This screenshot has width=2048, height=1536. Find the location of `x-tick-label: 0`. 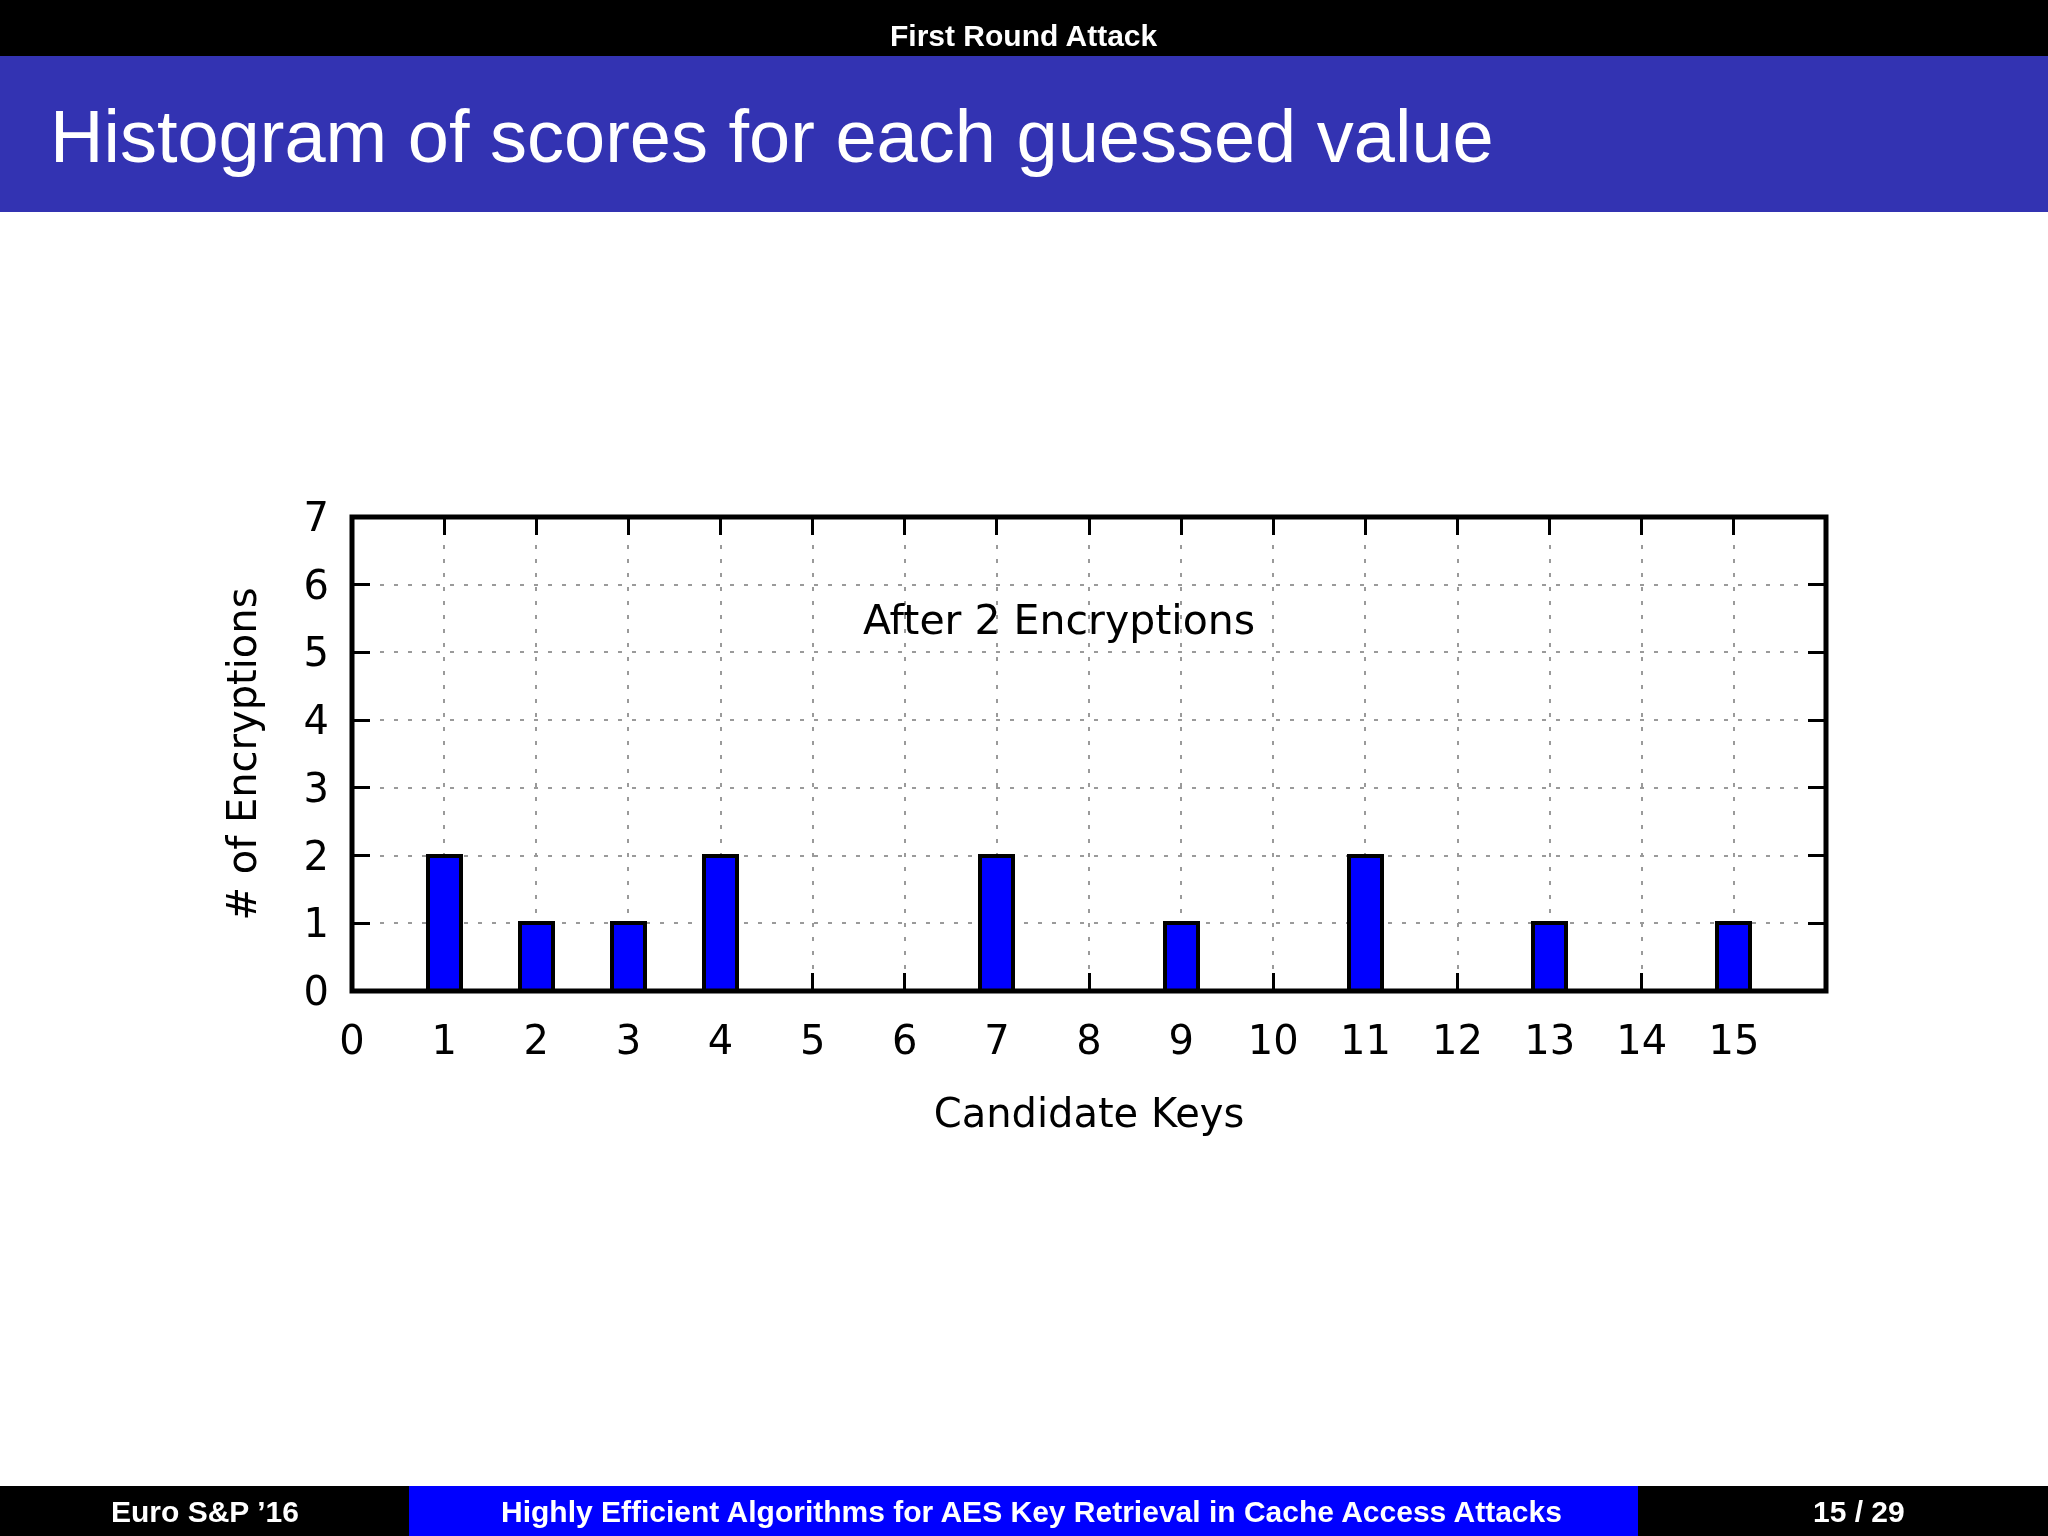

x-tick-label: 0 is located at coordinates (352, 1040).